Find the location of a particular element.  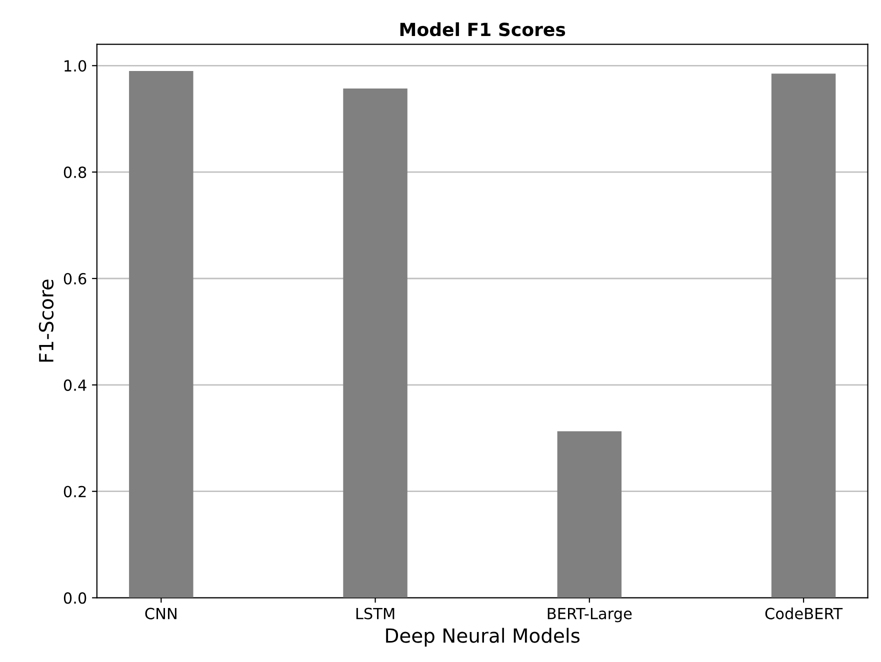

y-tick-label: 0.4 is located at coordinates (75, 385).